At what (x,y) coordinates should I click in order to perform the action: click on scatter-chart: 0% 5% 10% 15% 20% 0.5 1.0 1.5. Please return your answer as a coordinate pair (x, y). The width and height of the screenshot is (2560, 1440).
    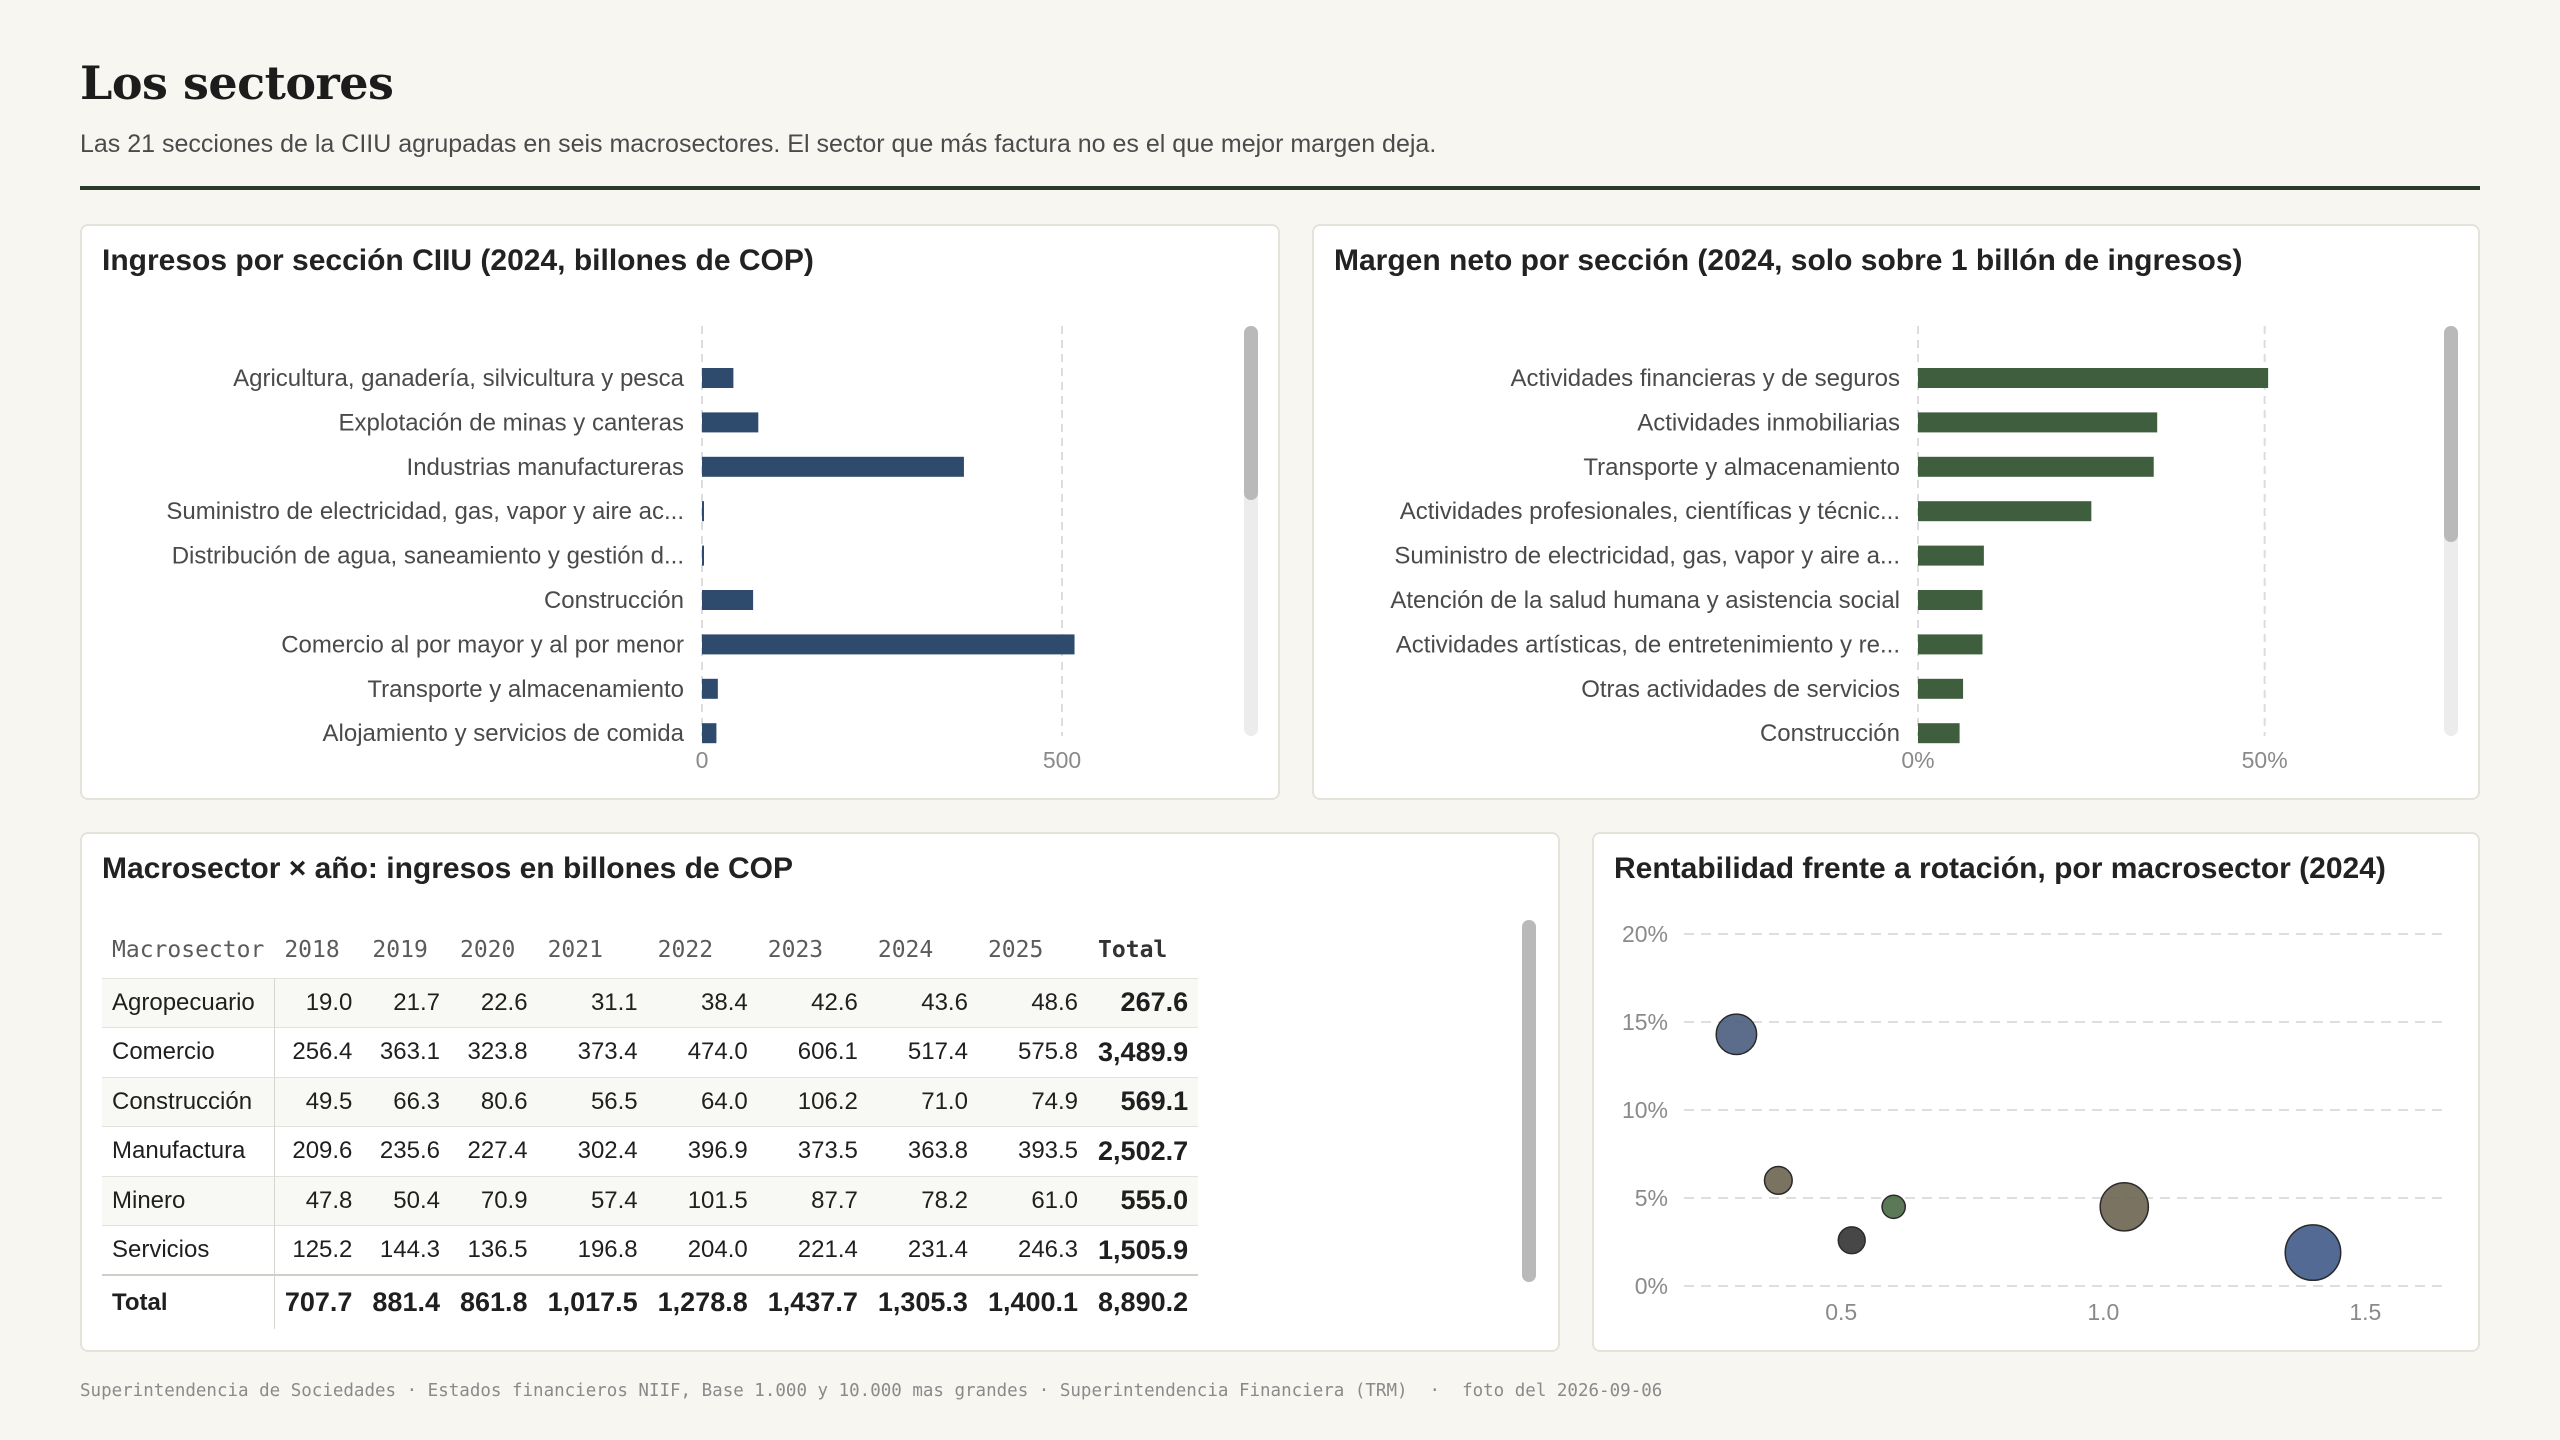
    Looking at the image, I should click on (2033, 1123).